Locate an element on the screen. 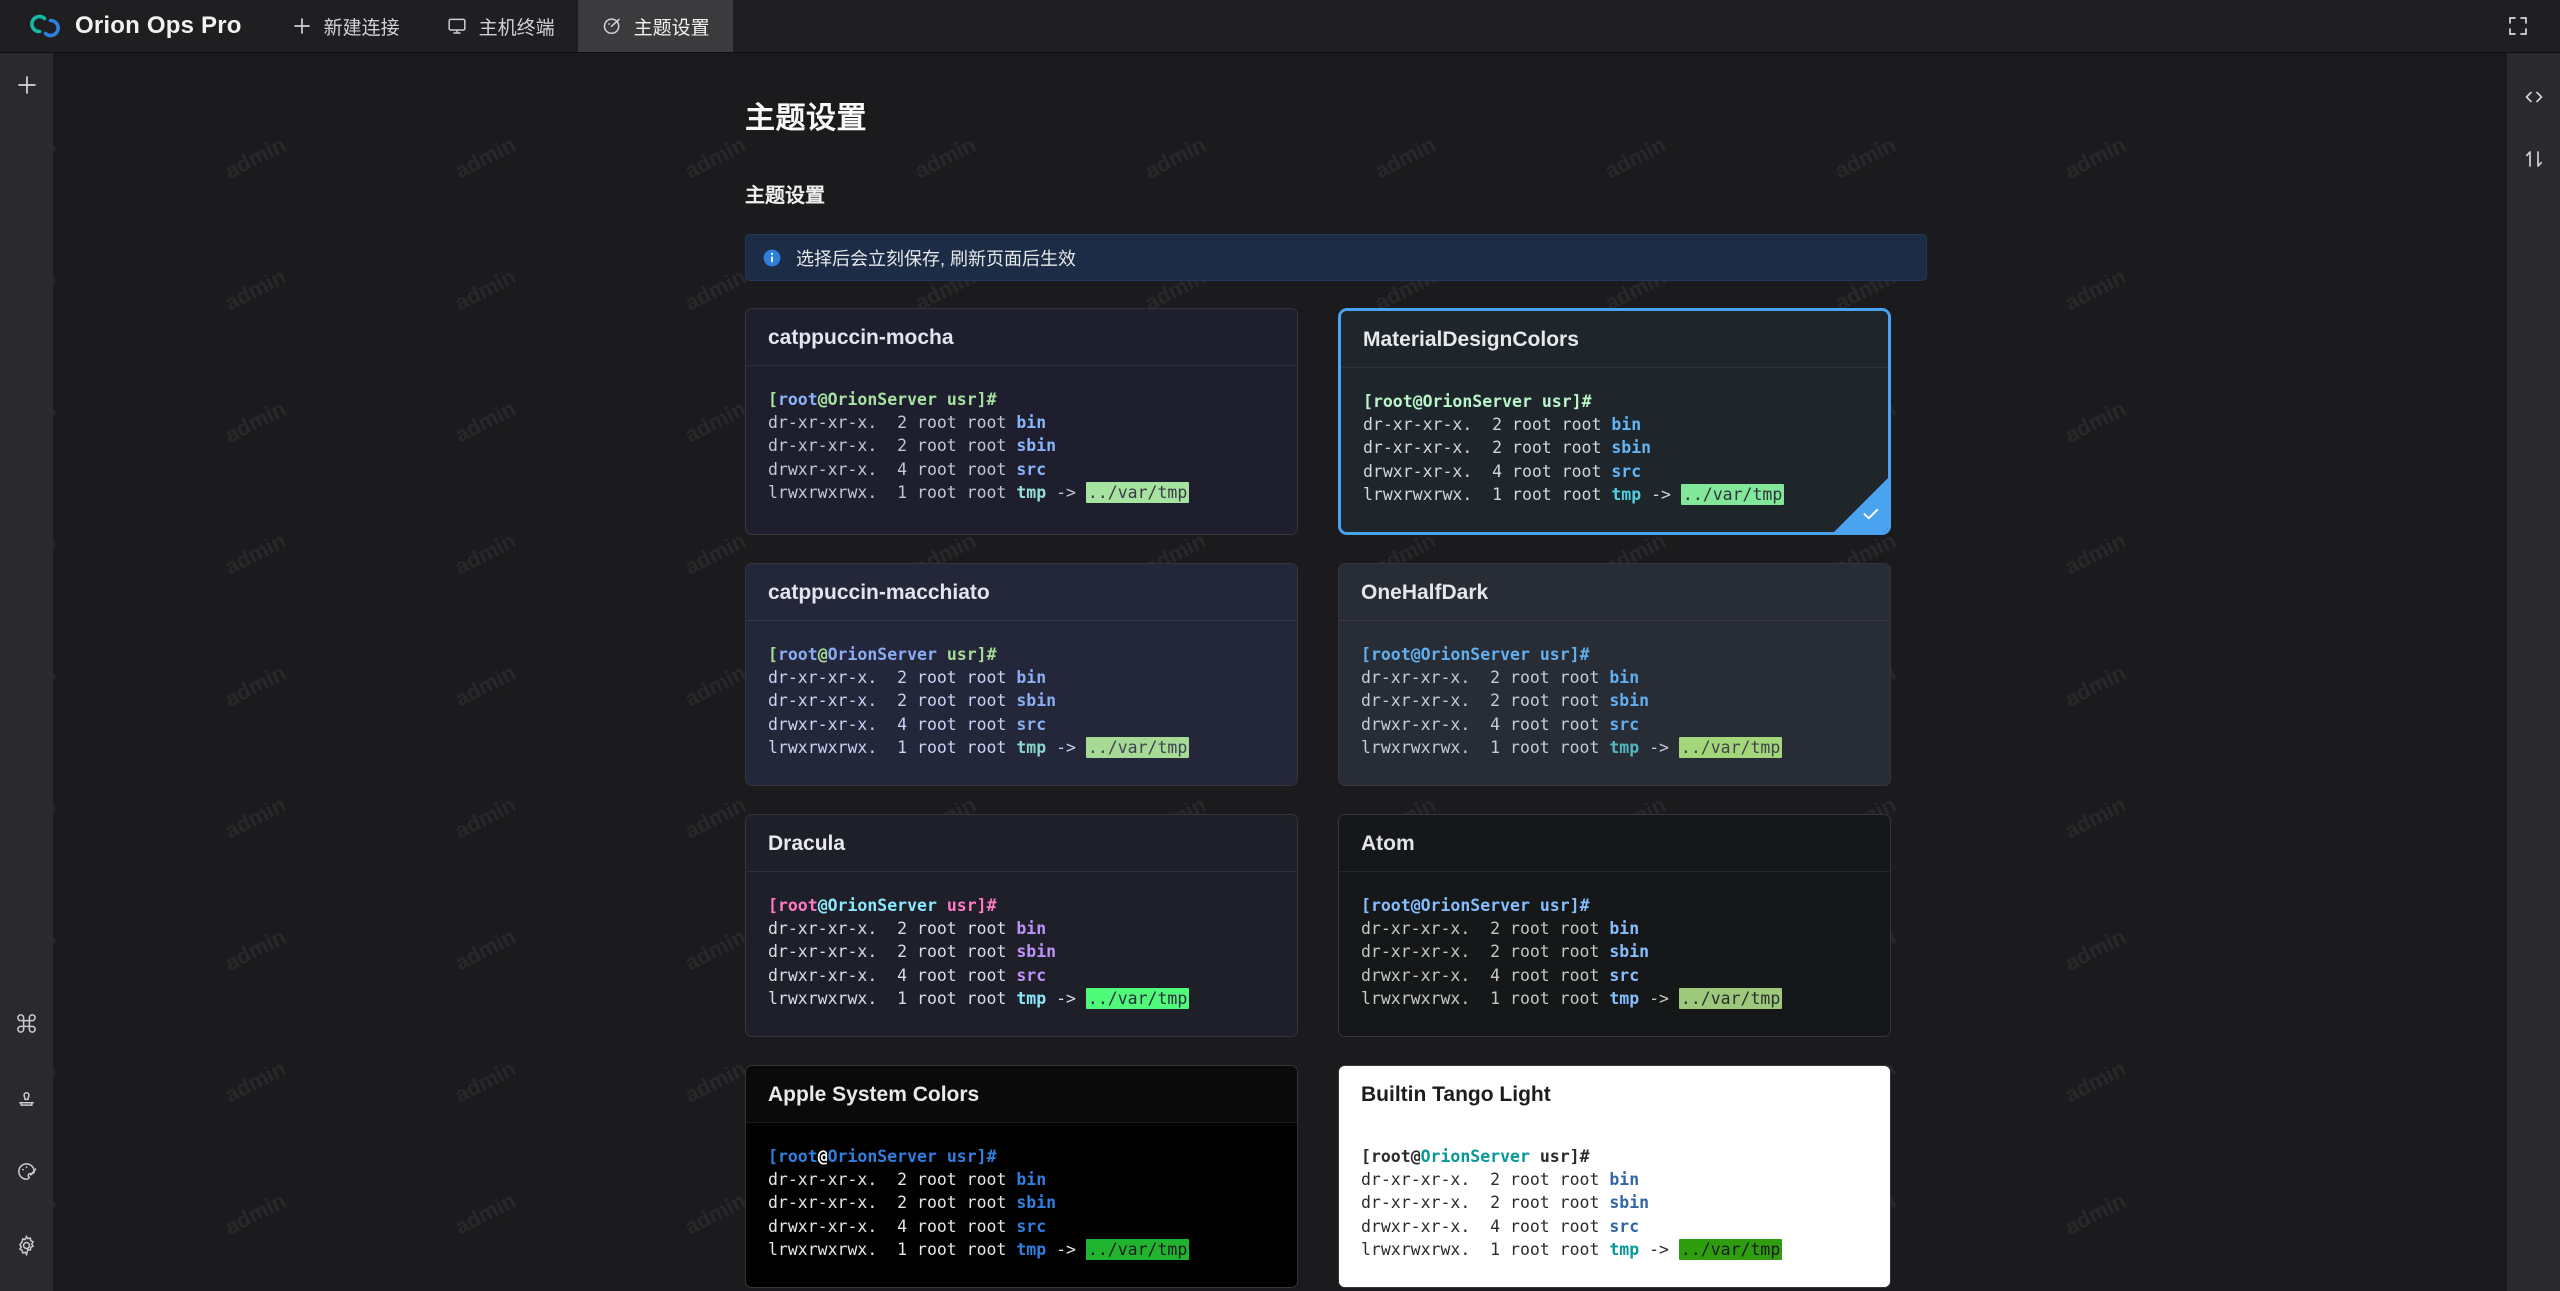 The image size is (2560, 1291). left-rail is located at coordinates (26, 672).